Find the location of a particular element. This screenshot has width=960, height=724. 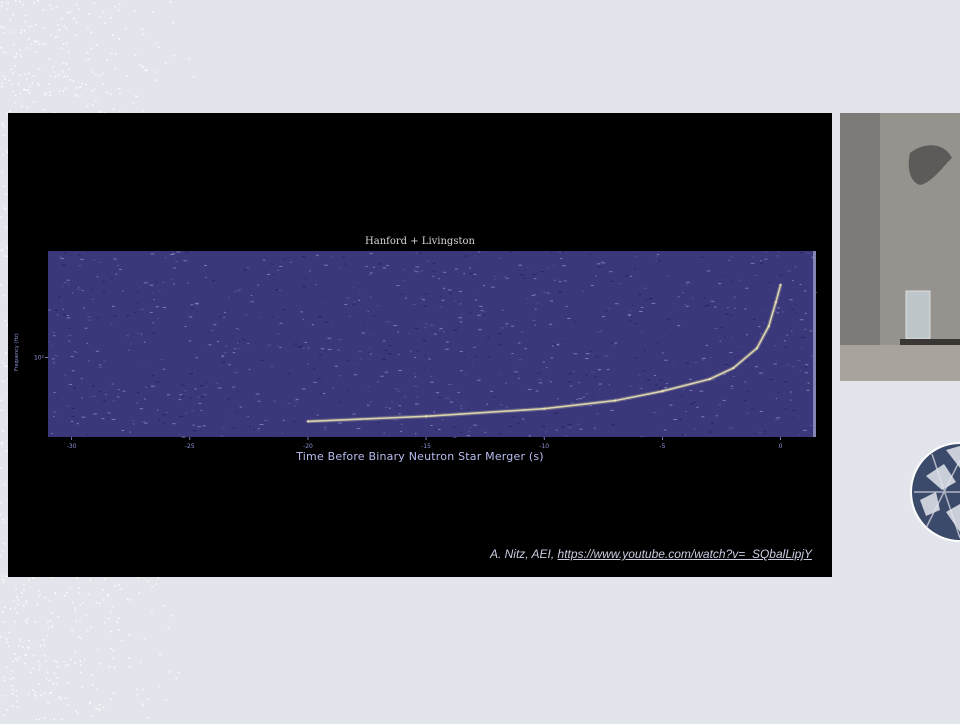

y-tick-label: 10² is located at coordinates (39, 357).